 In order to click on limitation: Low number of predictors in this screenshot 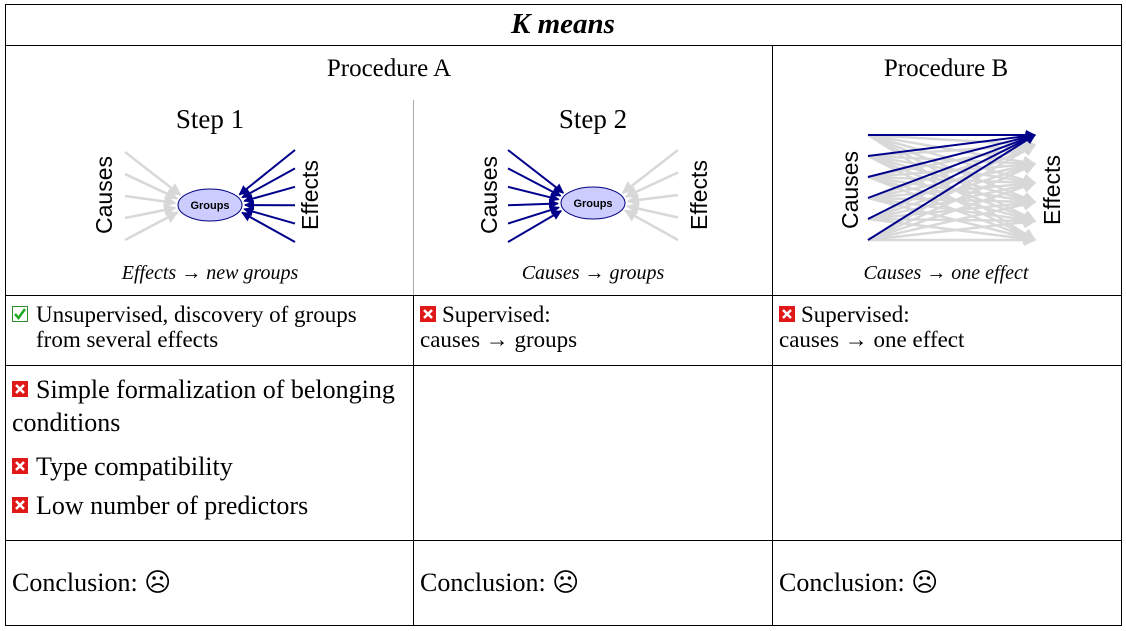, I will do `click(172, 505)`.